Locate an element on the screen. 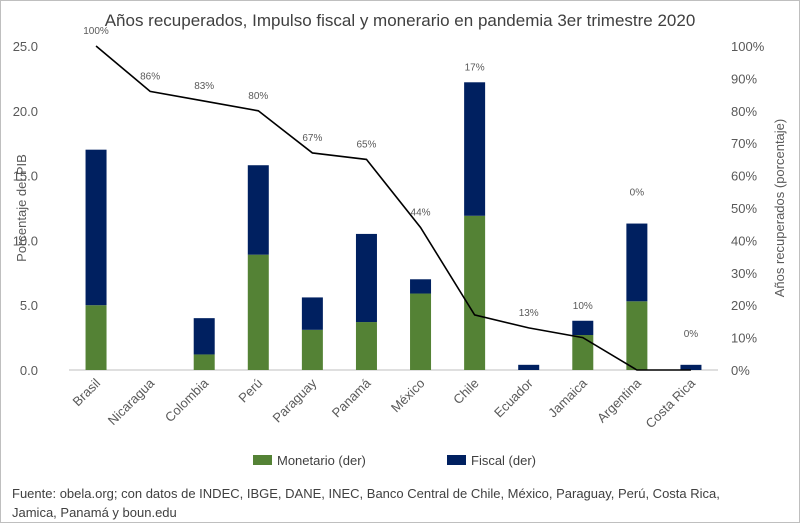 This screenshot has width=800, height=523. category-label: México is located at coordinates (408, 396).